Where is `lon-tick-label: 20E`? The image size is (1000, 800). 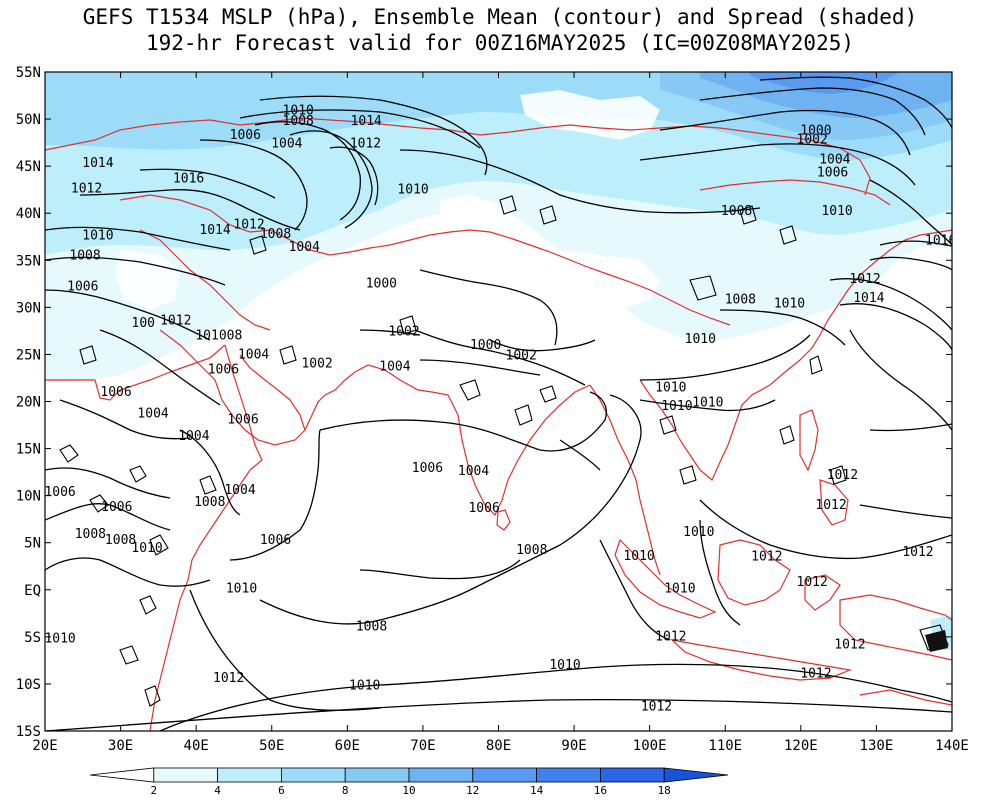
lon-tick-label: 20E is located at coordinates (44, 746).